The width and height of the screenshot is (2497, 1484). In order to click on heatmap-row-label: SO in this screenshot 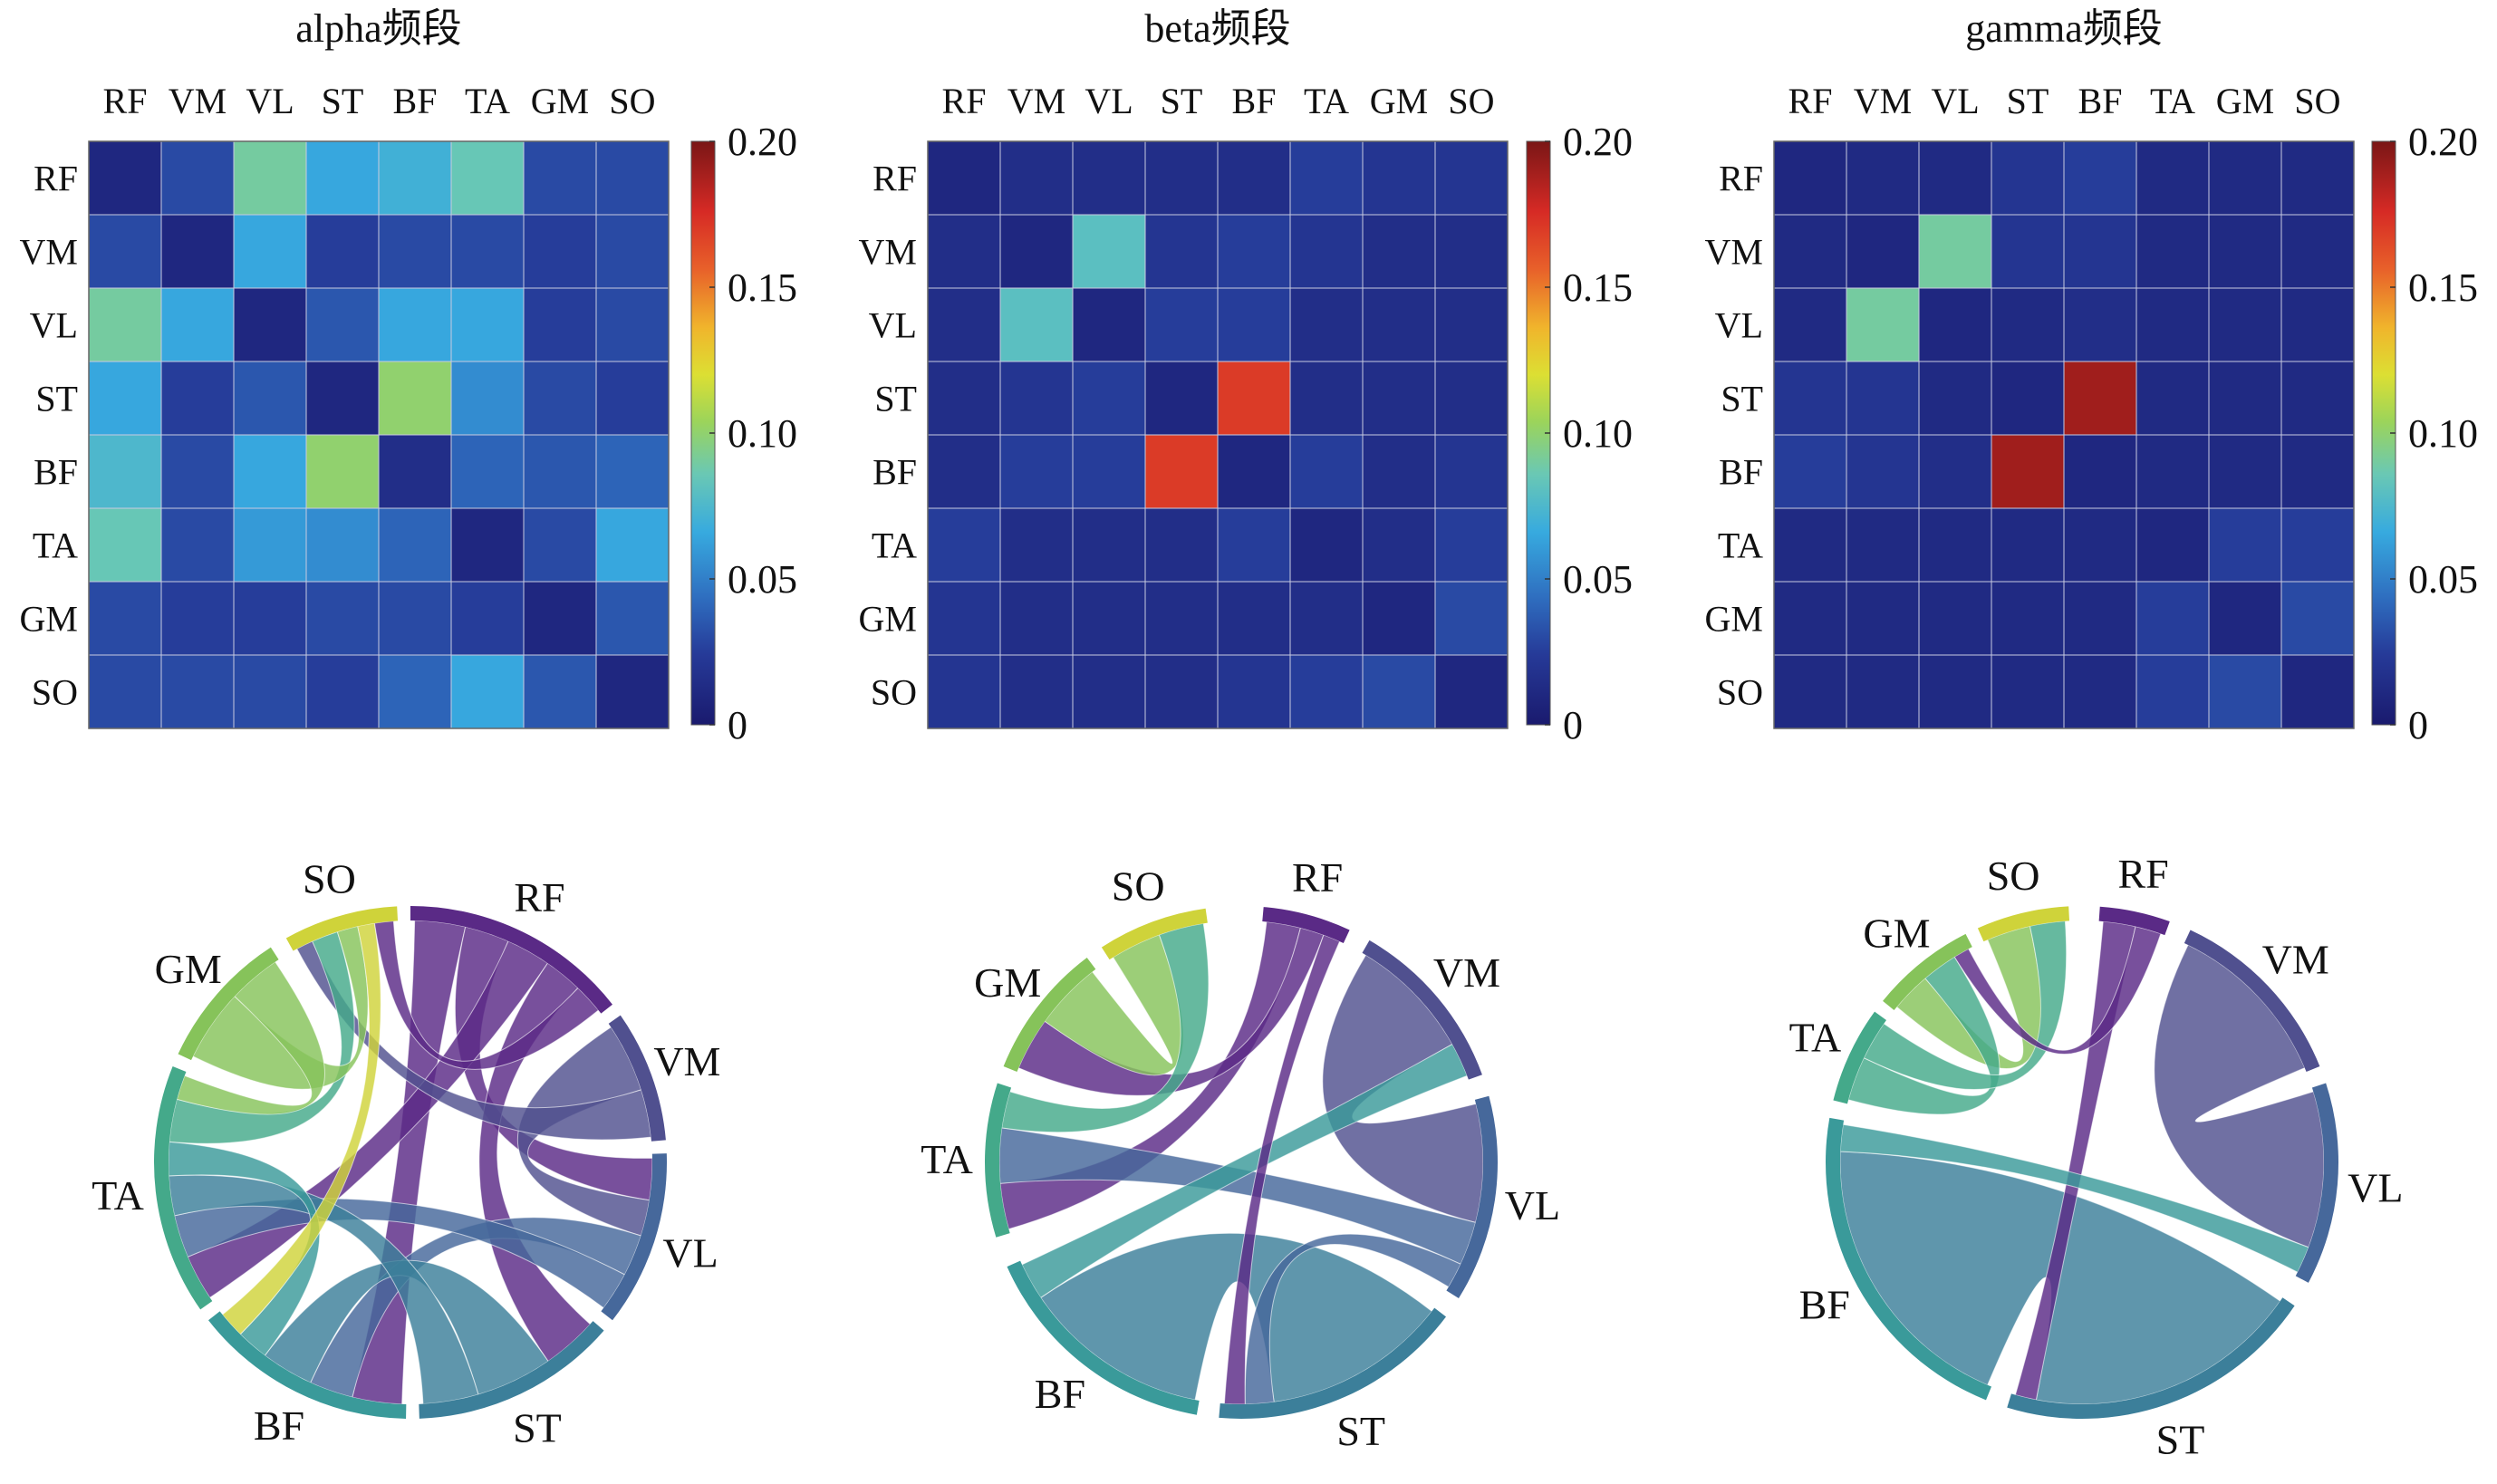, I will do `click(894, 692)`.